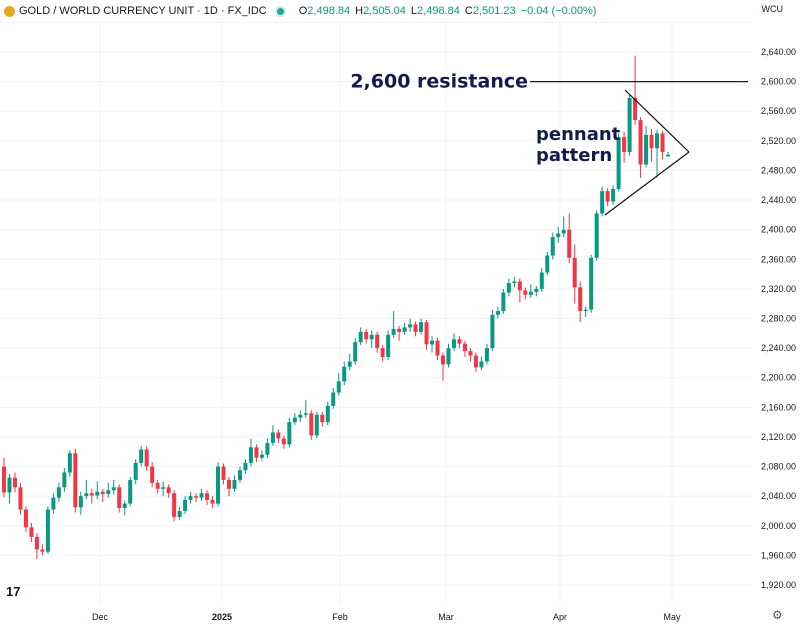 This screenshot has width=800, height=625. Describe the element at coordinates (143, 11) in the screenshot. I see `symbol-title: GOLD / WORLD CURRENCY UNIT · 1D · FX_IDC` at that location.